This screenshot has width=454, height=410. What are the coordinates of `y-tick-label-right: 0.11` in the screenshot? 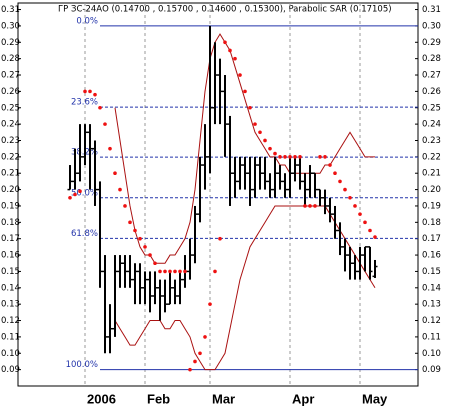 It's located at (431, 337).